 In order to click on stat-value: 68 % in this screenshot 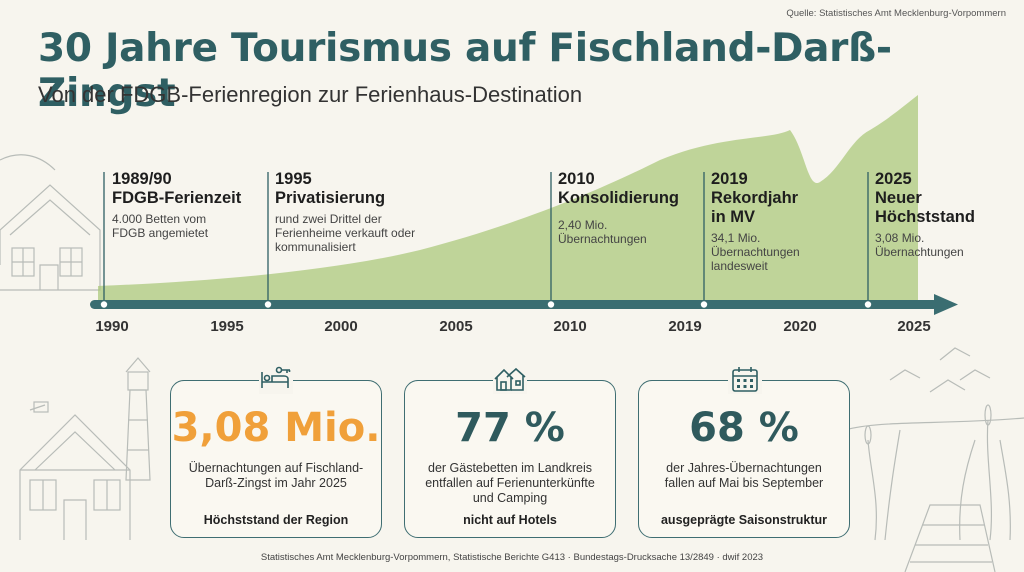, I will do `click(744, 428)`.